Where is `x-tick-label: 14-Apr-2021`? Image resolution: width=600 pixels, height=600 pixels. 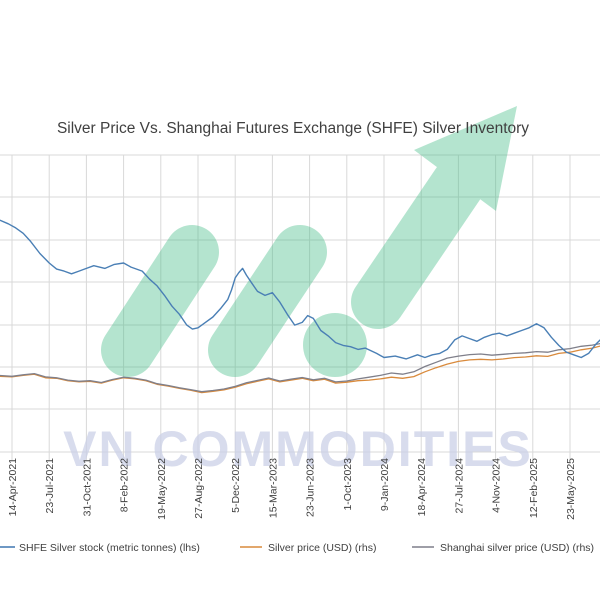 x-tick-label: 14-Apr-2021 is located at coordinates (13, 487).